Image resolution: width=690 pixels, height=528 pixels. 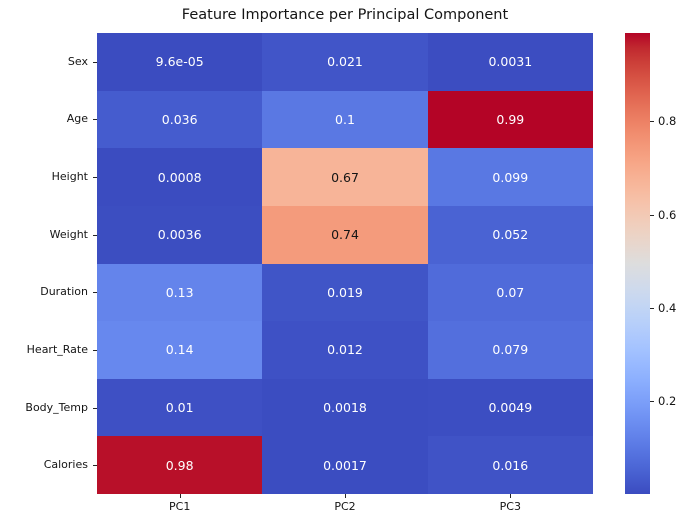 I want to click on cell-value: 0.0031, so click(x=510, y=62).